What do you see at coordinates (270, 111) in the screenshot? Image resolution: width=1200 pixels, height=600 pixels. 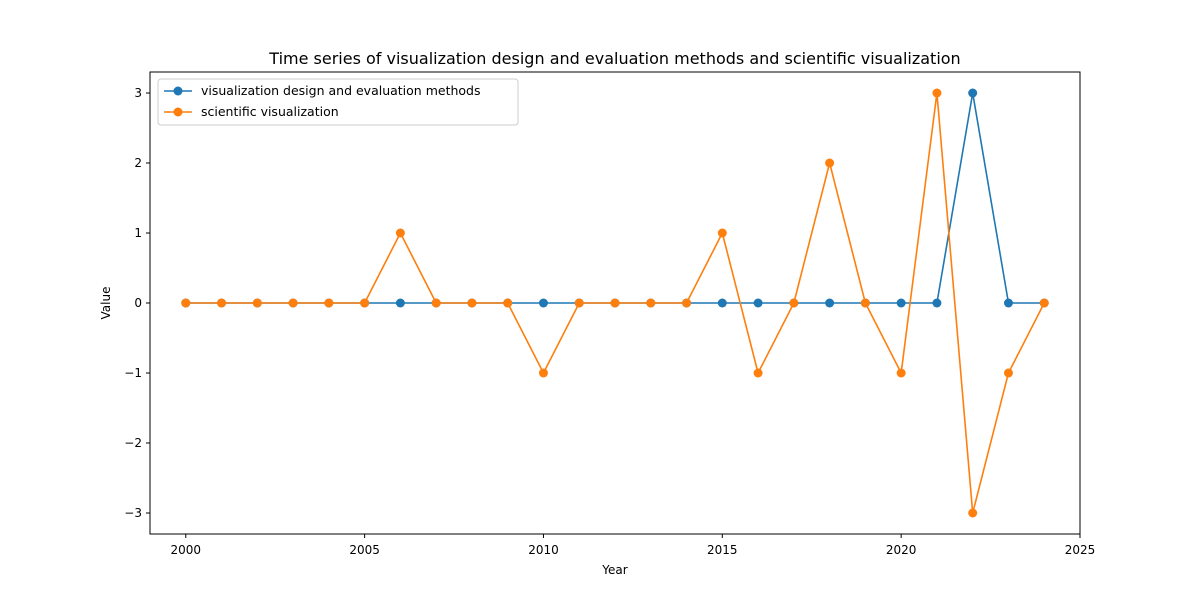 I see `legend-label: scientific visualization` at bounding box center [270, 111].